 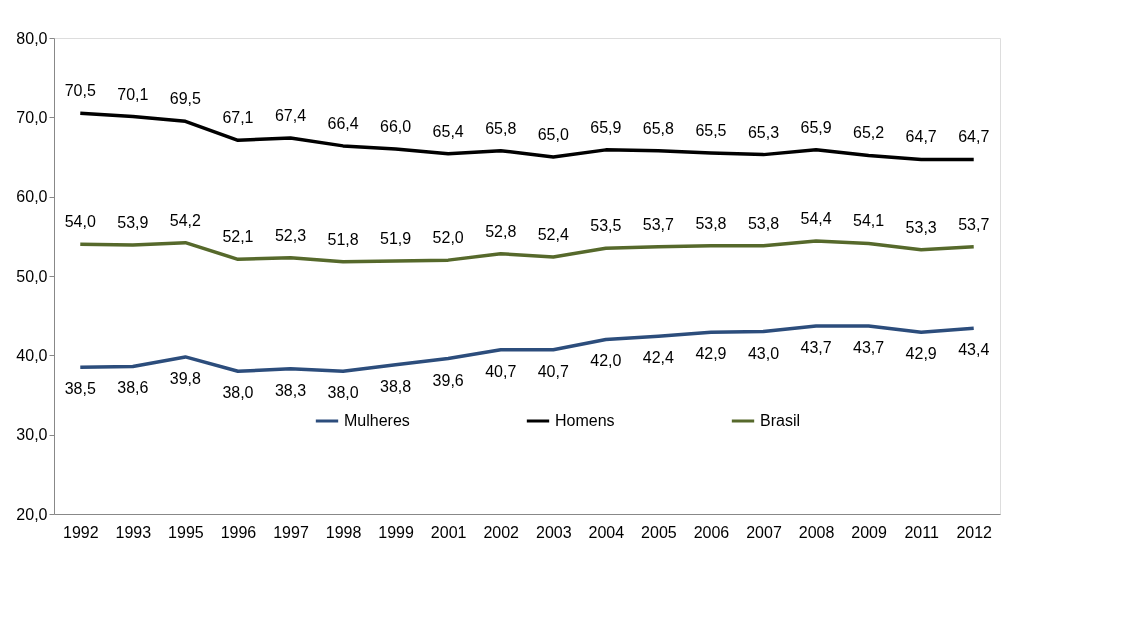 What do you see at coordinates (448, 238) in the screenshot?
I see `data-label: 52,0` at bounding box center [448, 238].